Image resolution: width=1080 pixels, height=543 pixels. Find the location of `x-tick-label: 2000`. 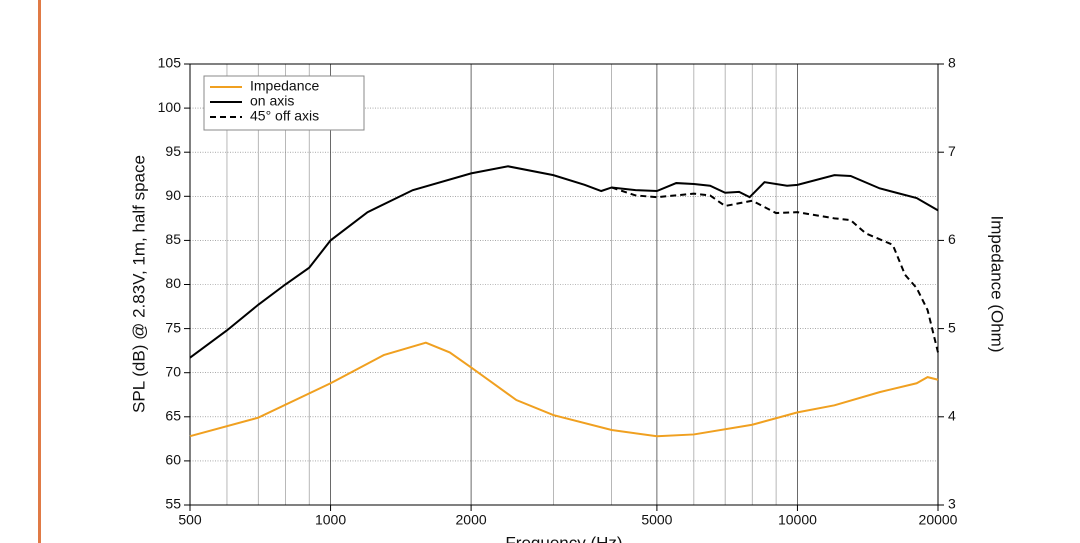

x-tick-label: 2000 is located at coordinates (471, 520).